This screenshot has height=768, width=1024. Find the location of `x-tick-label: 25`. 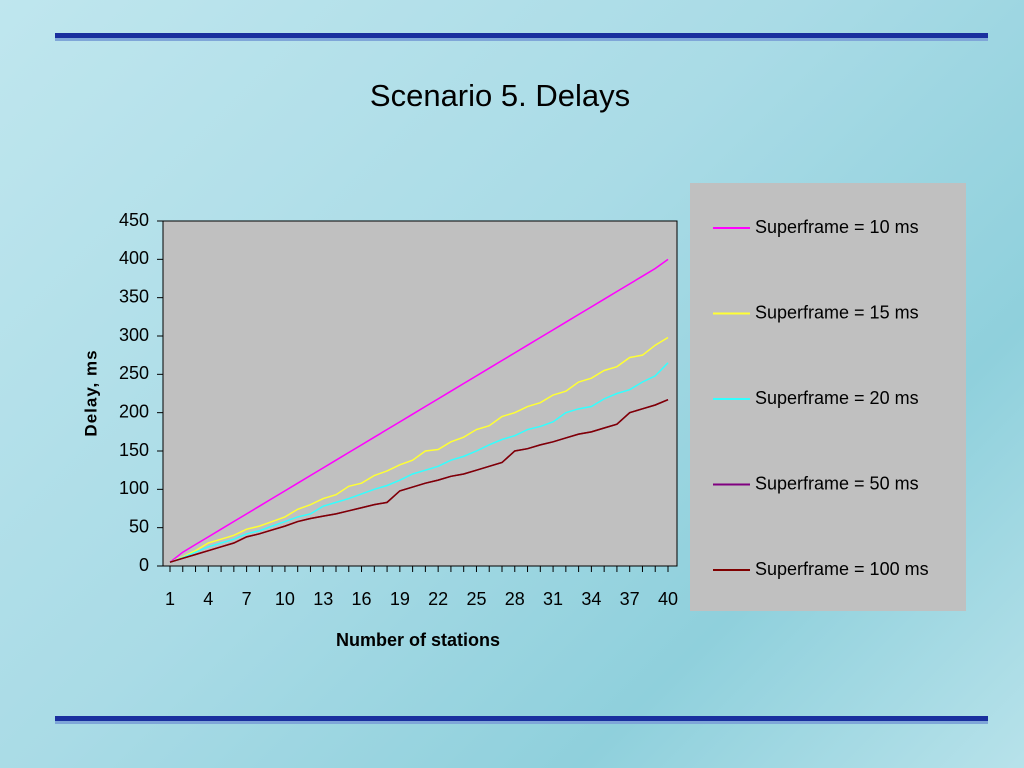

x-tick-label: 25 is located at coordinates (476, 599).